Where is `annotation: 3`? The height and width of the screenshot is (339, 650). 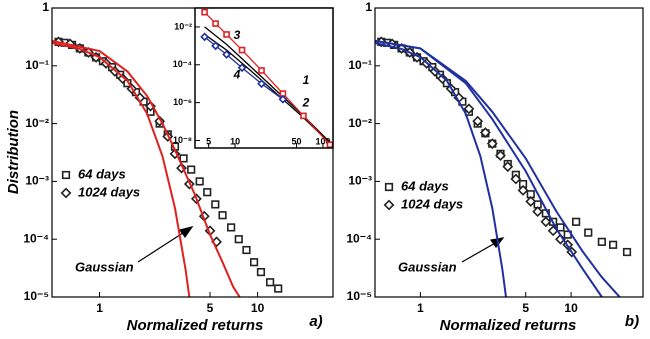
annotation: 3 is located at coordinates (237, 35).